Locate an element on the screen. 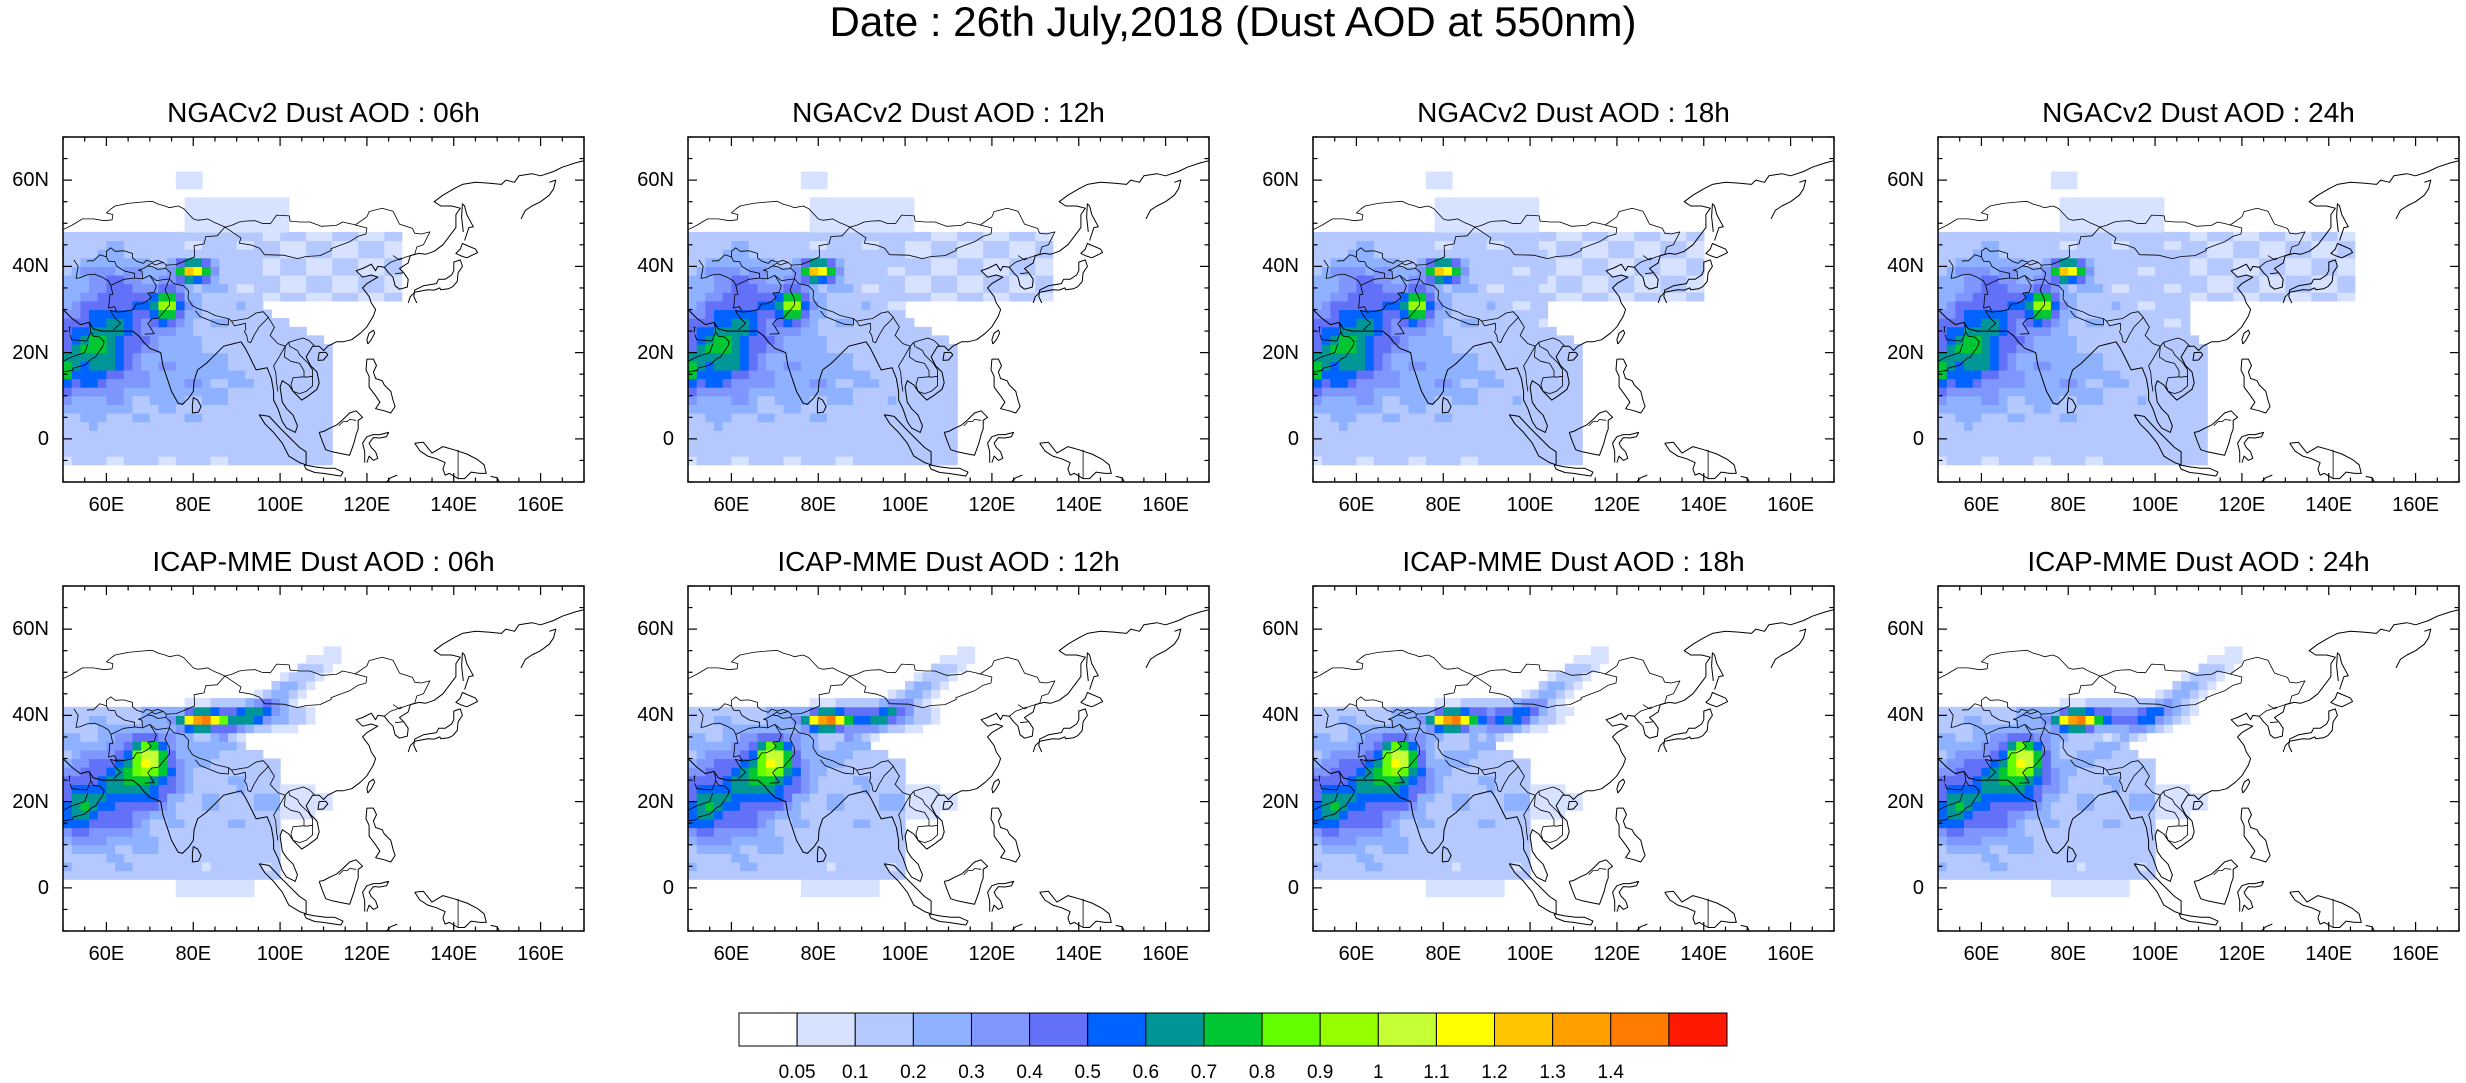 The height and width of the screenshot is (1083, 2466). colorbar-label: 0.9 is located at coordinates (1320, 1073).